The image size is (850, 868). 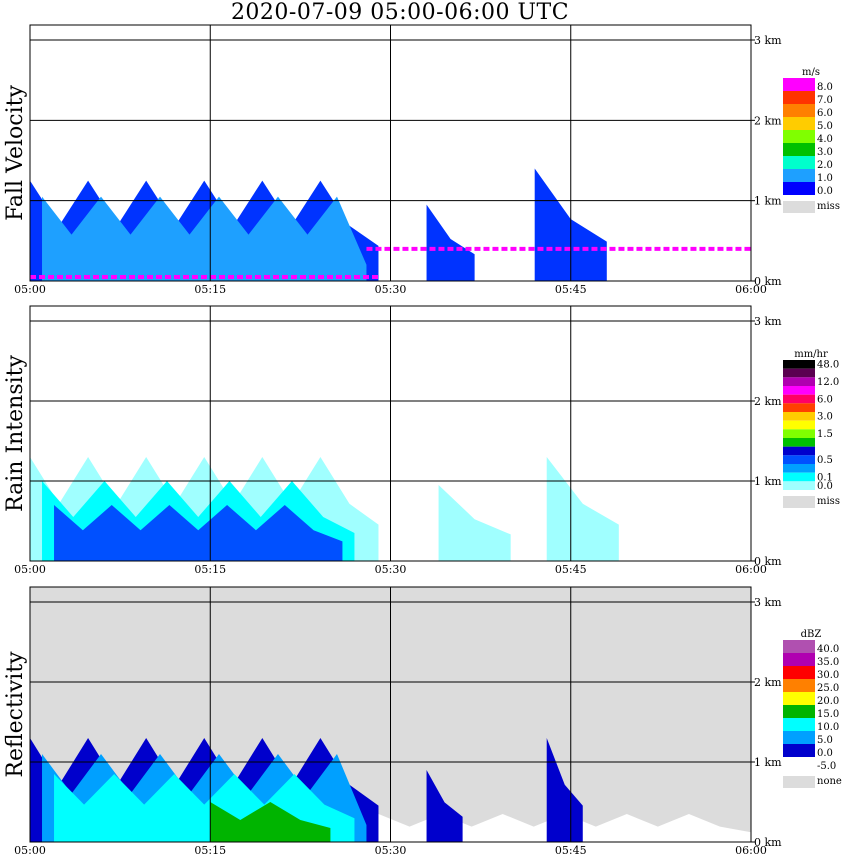 What do you see at coordinates (828, 662) in the screenshot?
I see `legend-label: 35.0` at bounding box center [828, 662].